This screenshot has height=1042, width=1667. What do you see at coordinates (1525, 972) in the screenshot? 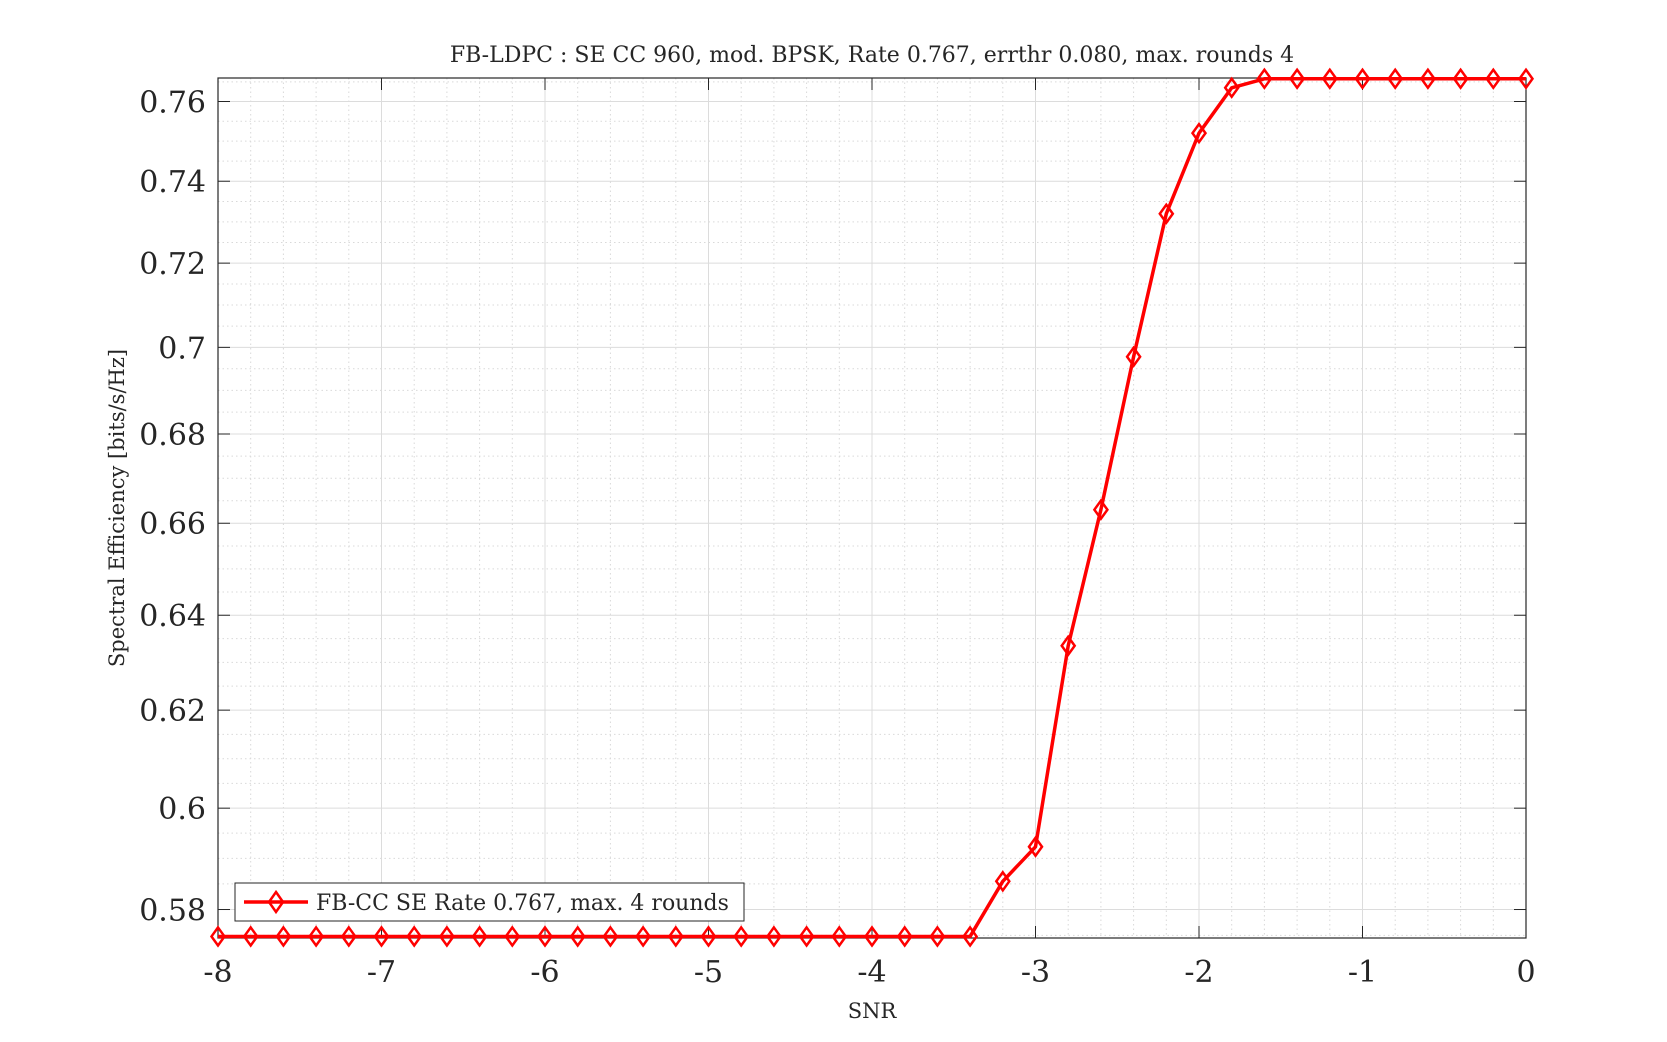
I see `x-tick-label: 0` at bounding box center [1525, 972].